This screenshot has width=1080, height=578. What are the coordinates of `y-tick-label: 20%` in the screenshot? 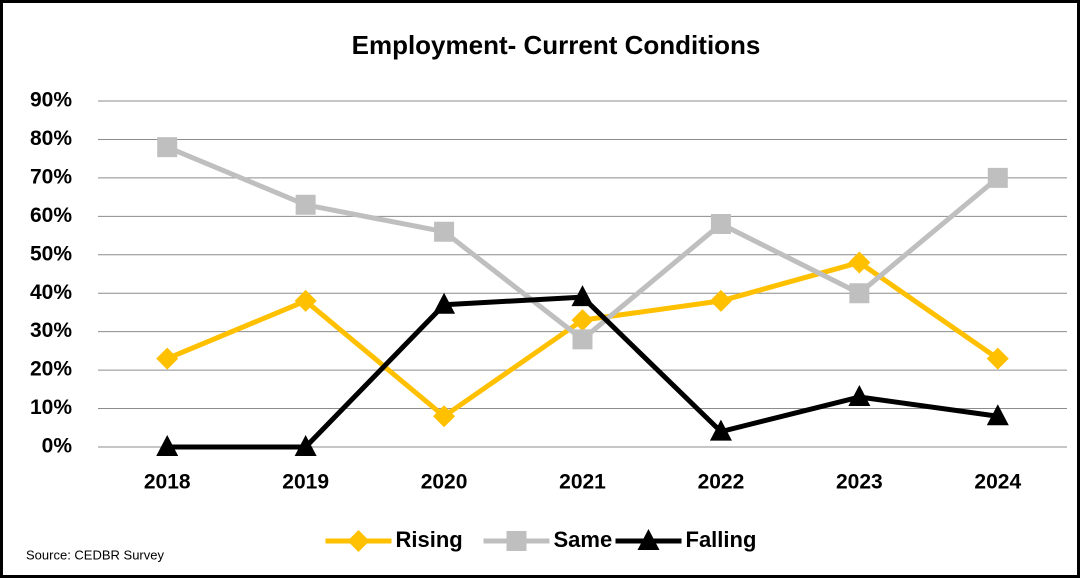 It's located at (51, 369).